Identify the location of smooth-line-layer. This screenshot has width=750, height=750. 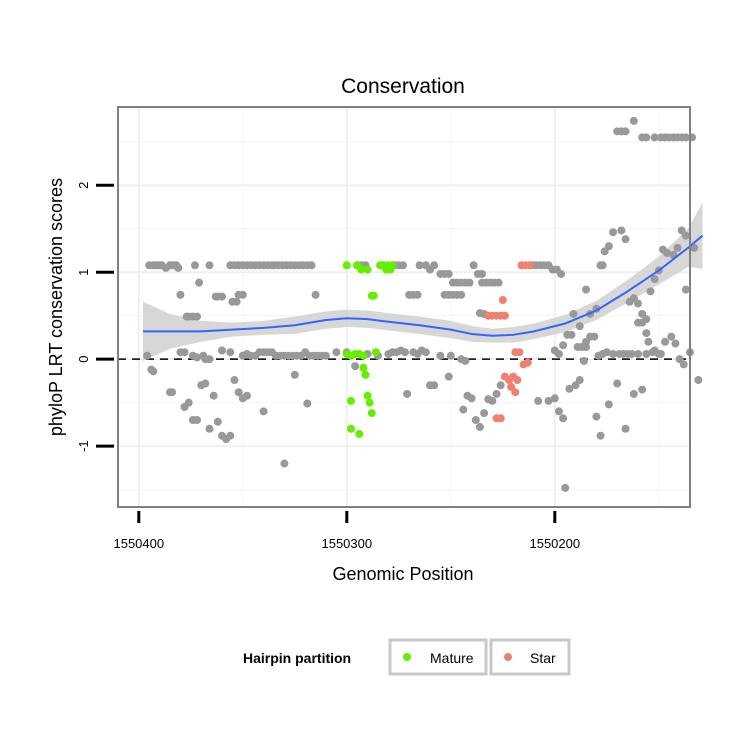
(423, 285).